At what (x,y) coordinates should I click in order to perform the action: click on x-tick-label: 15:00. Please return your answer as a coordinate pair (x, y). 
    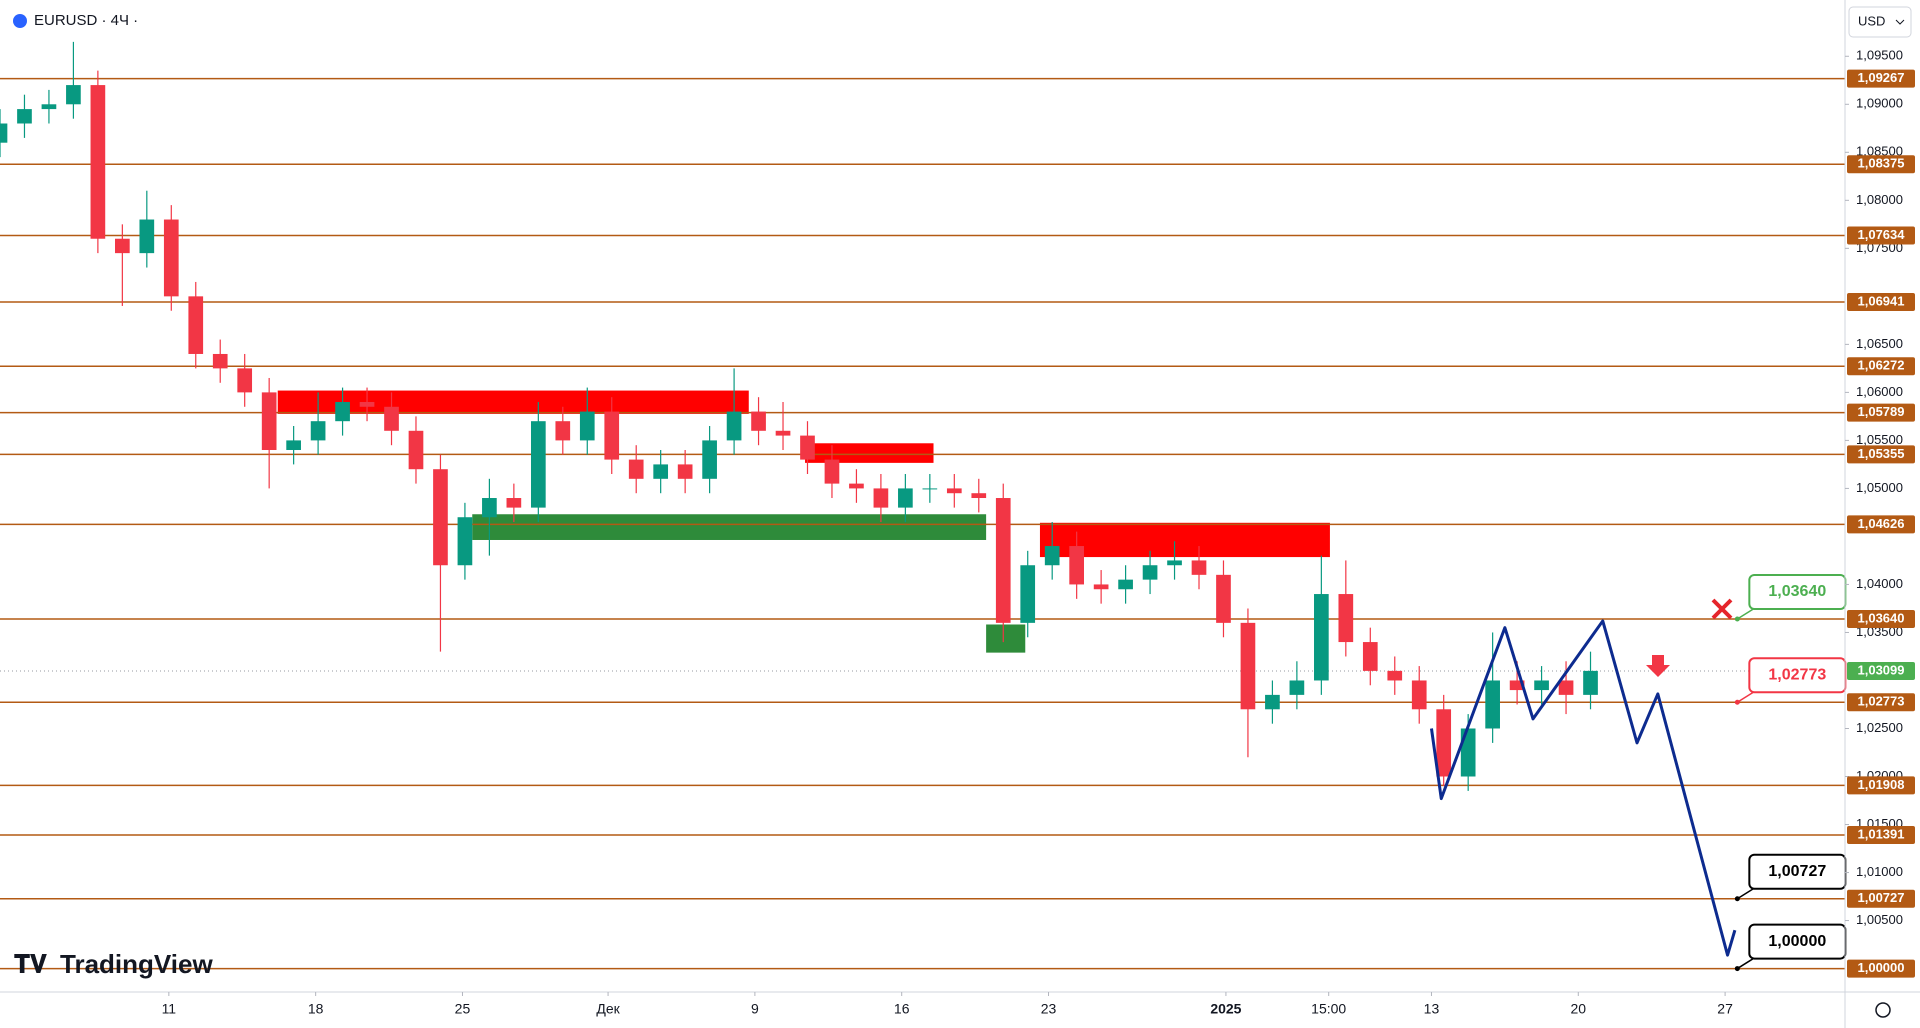
    Looking at the image, I should click on (1328, 1009).